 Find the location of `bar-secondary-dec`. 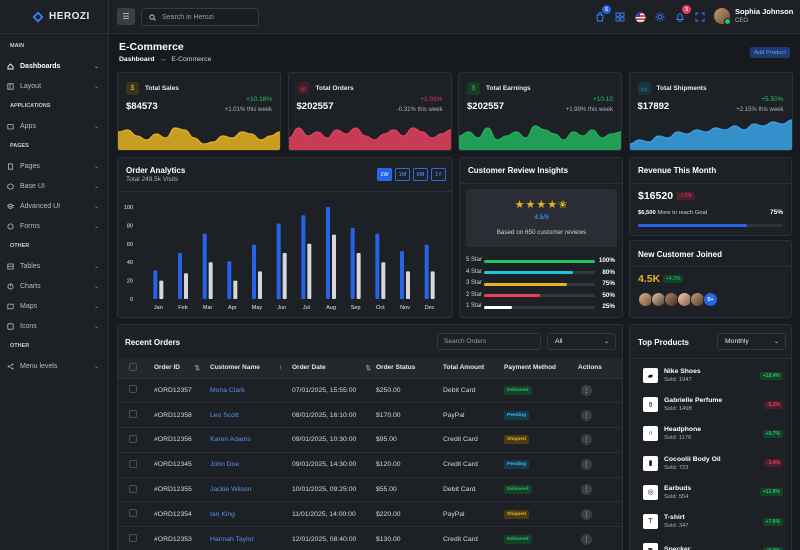

bar-secondary-dec is located at coordinates (432, 285).